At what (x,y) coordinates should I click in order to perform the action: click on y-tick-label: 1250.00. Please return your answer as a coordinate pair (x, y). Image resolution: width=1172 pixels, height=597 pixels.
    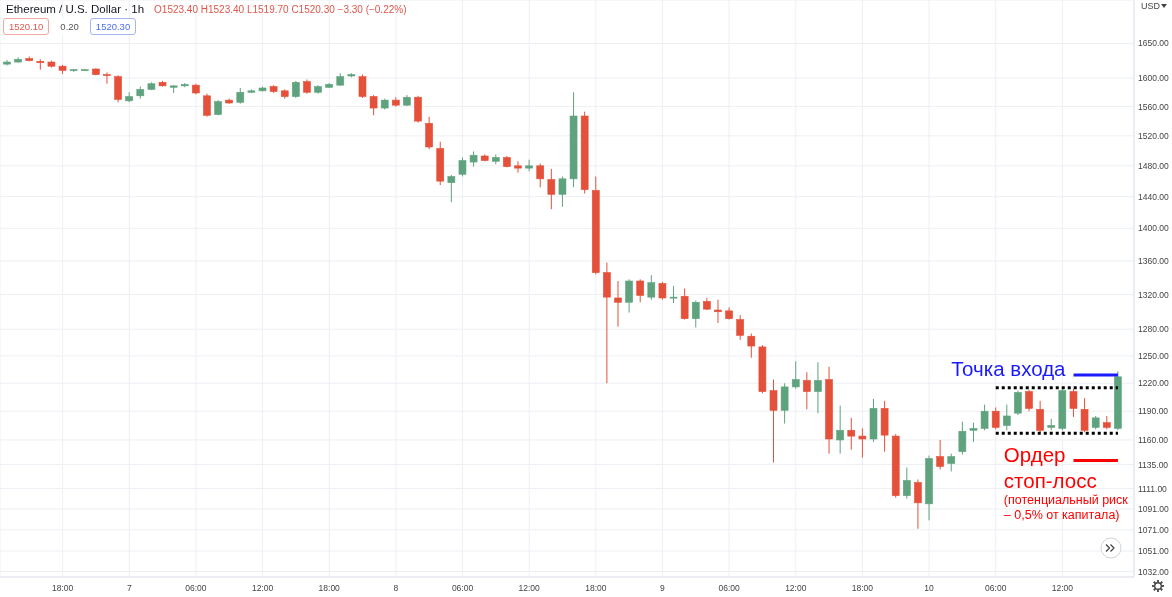
    Looking at the image, I should click on (1153, 355).